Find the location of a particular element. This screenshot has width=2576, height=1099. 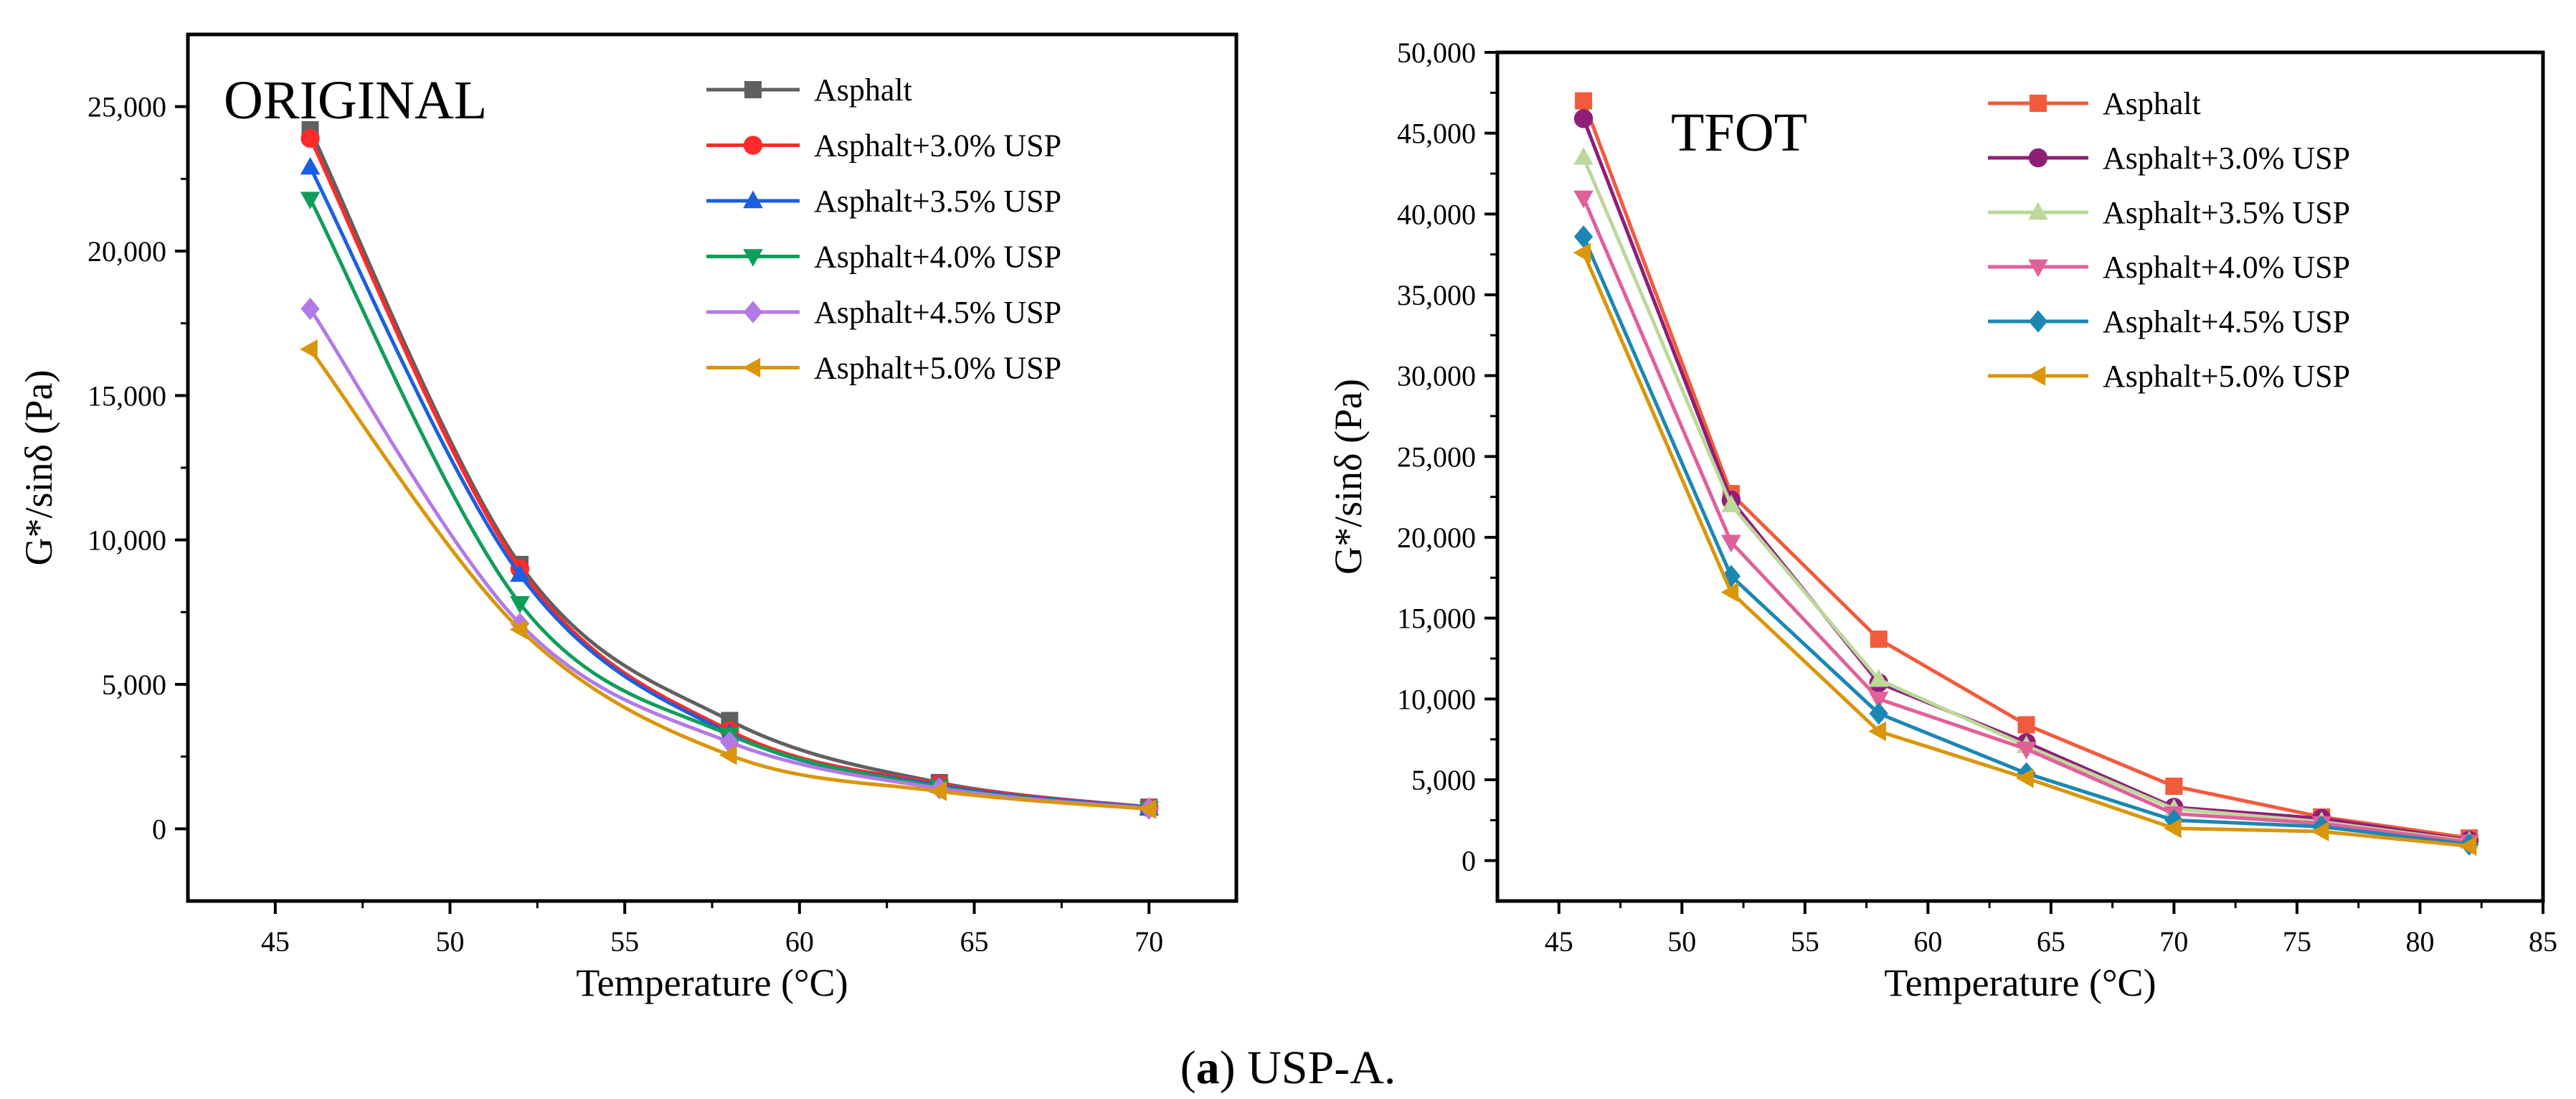

x-tick-label: 55 is located at coordinates (1805, 941).